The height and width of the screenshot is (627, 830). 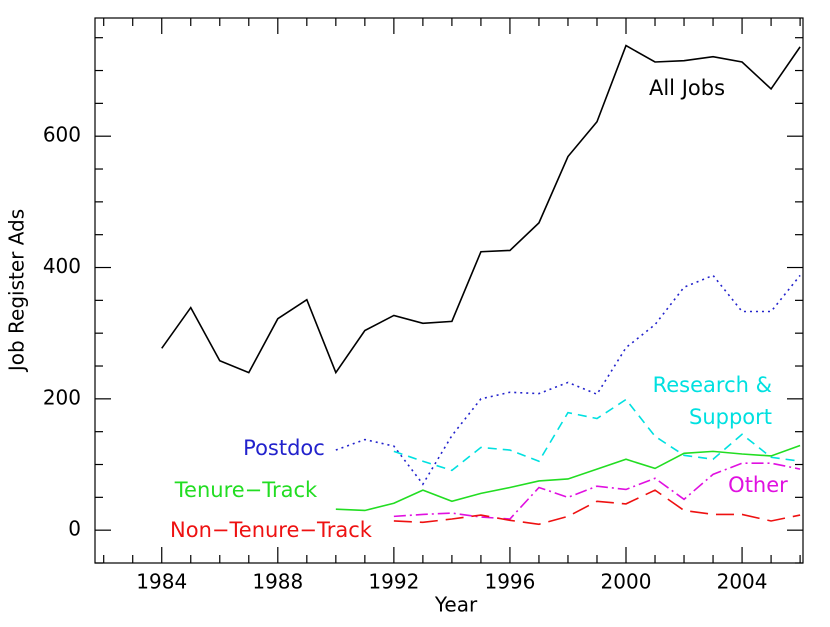 I want to click on series-label: Research & Support, so click(x=712, y=401).